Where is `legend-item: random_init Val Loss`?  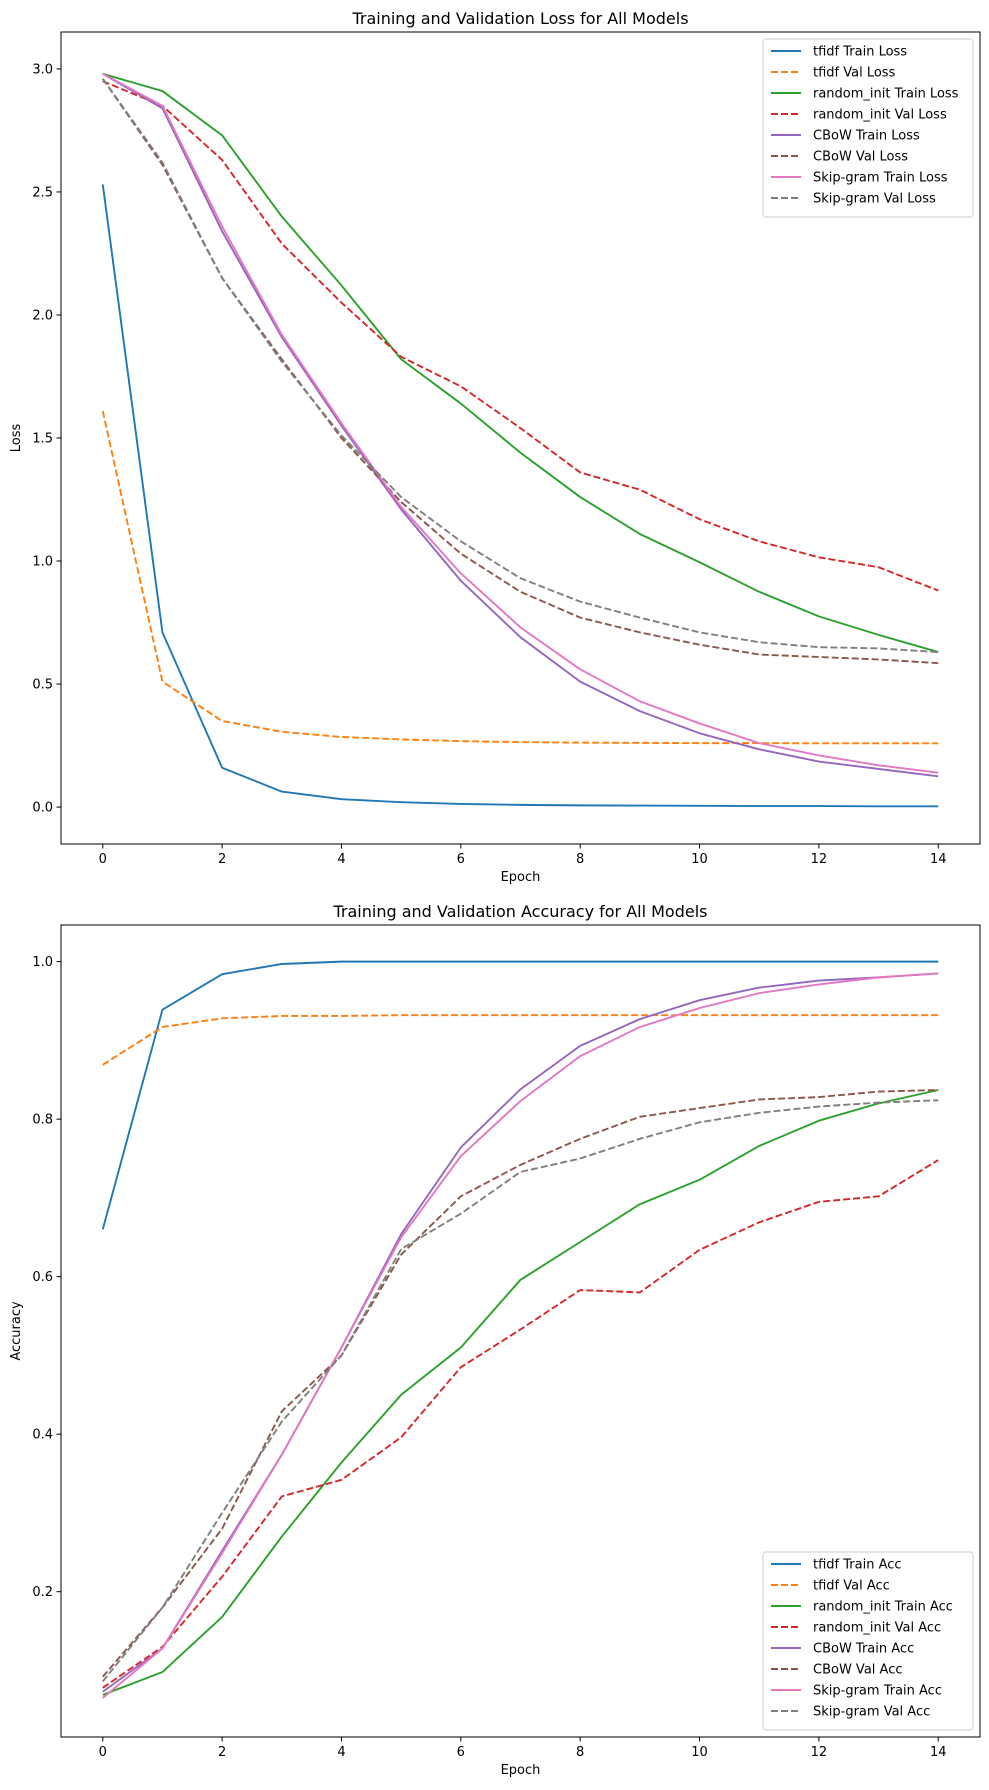 legend-item: random_init Val Loss is located at coordinates (859, 115).